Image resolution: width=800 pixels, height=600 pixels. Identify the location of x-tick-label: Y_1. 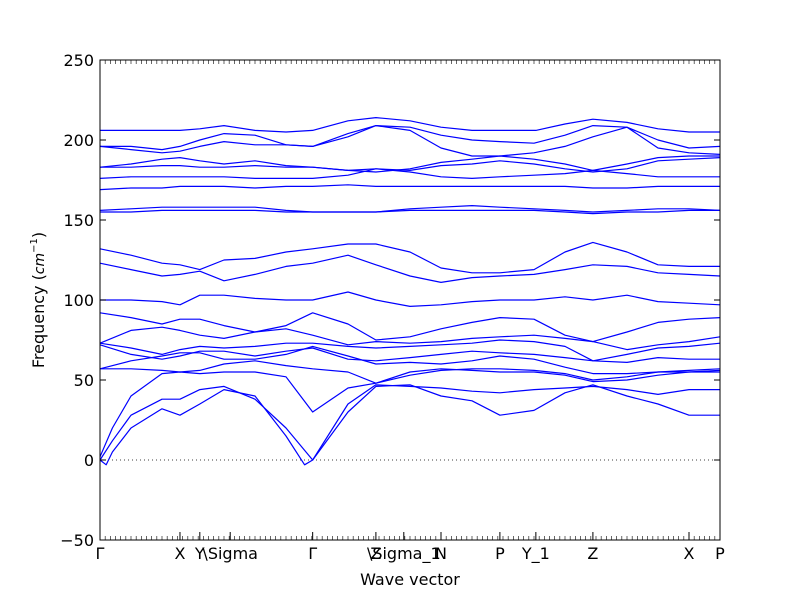
(535, 554).